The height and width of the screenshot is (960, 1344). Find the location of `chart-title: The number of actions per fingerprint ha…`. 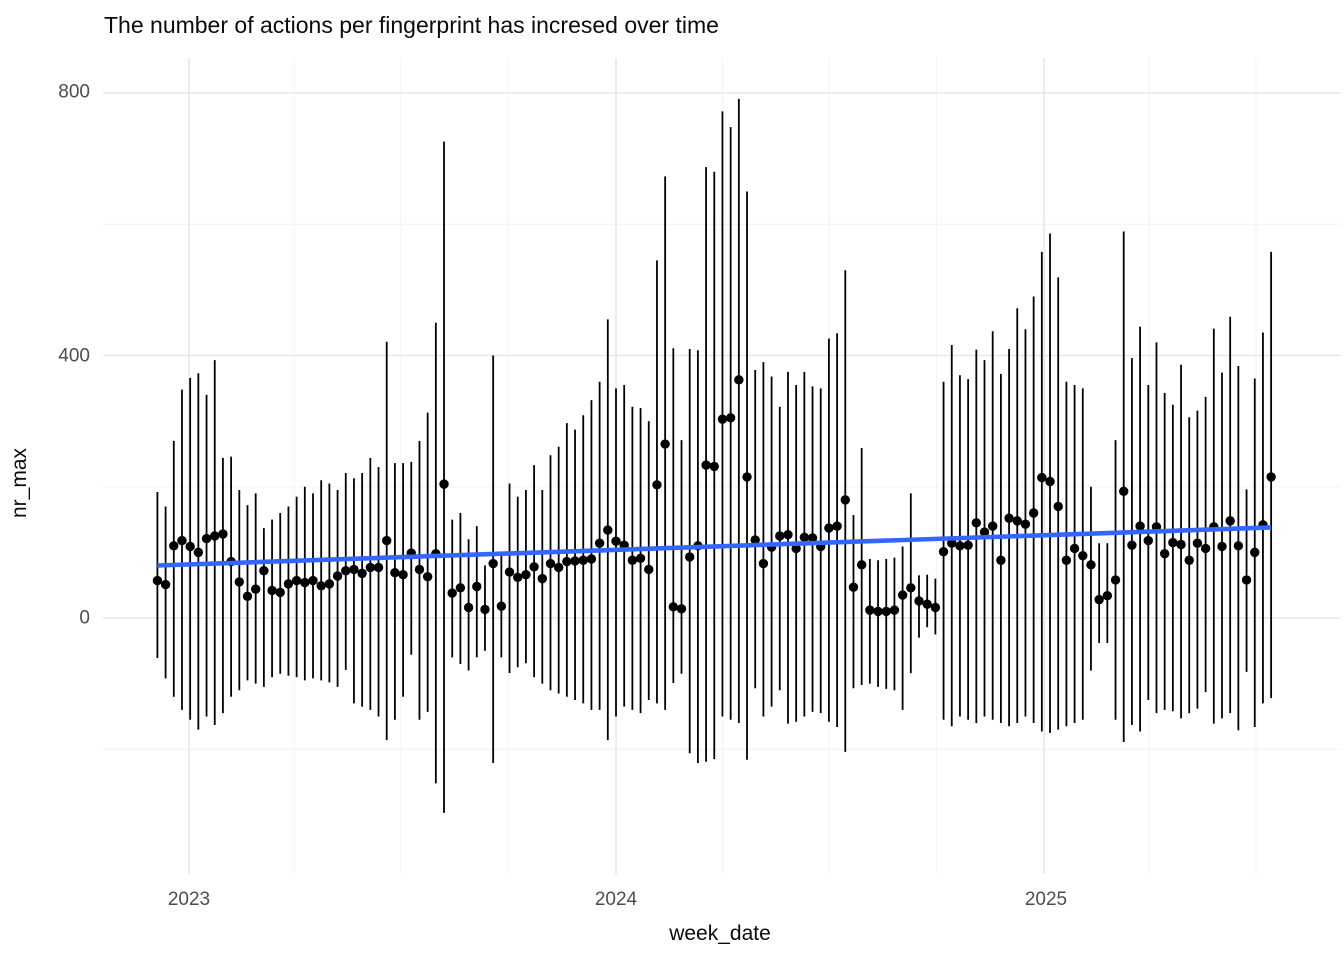

chart-title: The number of actions per fingerprint ha… is located at coordinates (411, 25).